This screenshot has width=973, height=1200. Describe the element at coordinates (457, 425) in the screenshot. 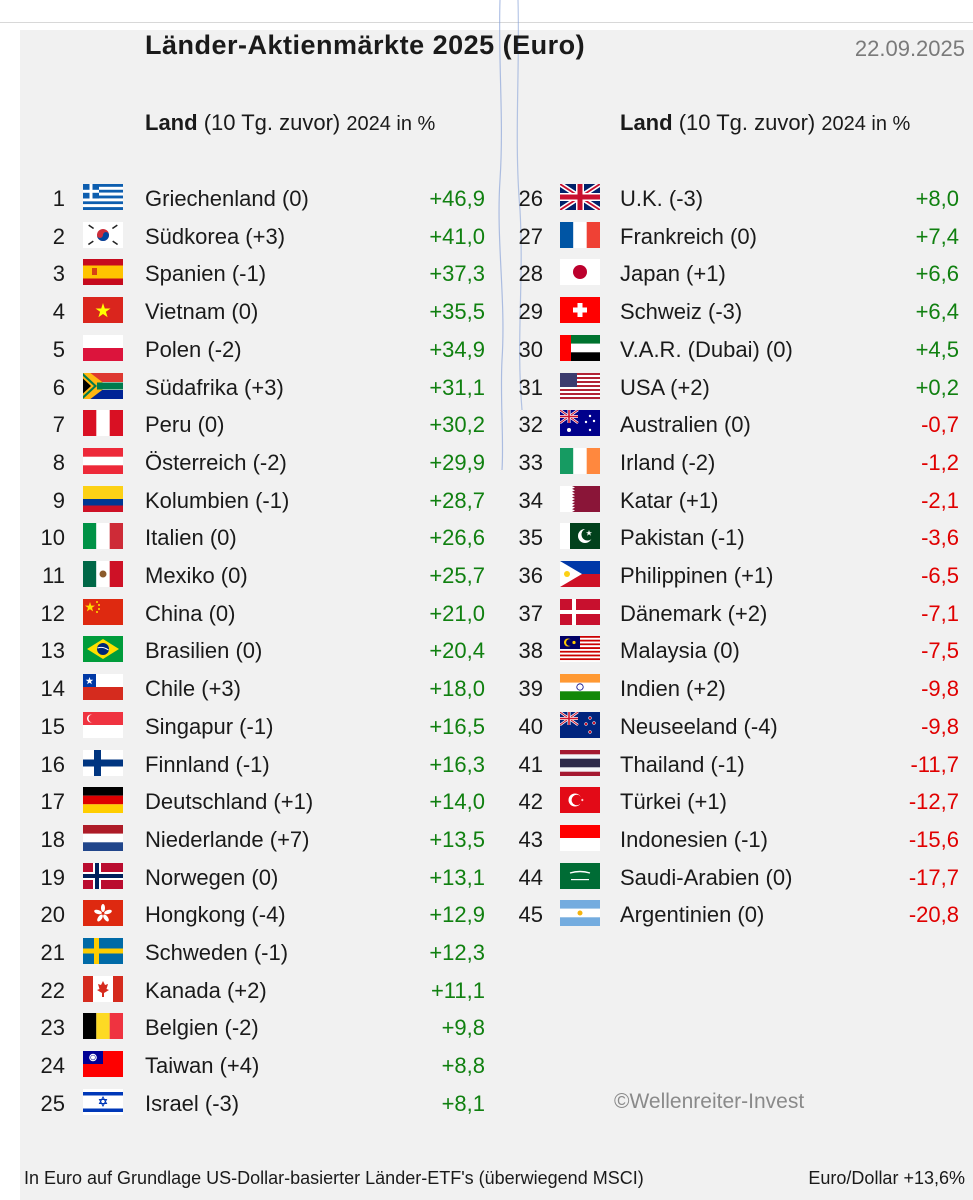

I see `performance-value: +30,2` at that location.